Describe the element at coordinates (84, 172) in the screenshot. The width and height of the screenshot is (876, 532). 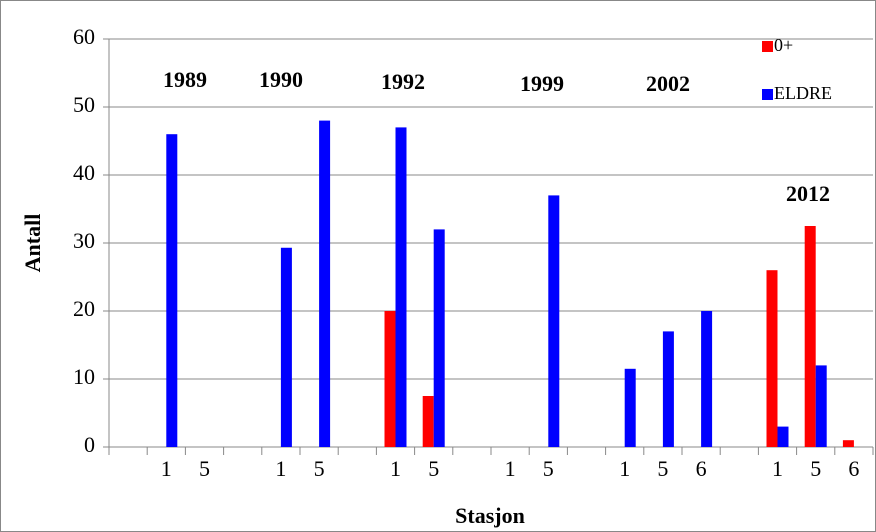
I see `y-tick-label: 40` at that location.